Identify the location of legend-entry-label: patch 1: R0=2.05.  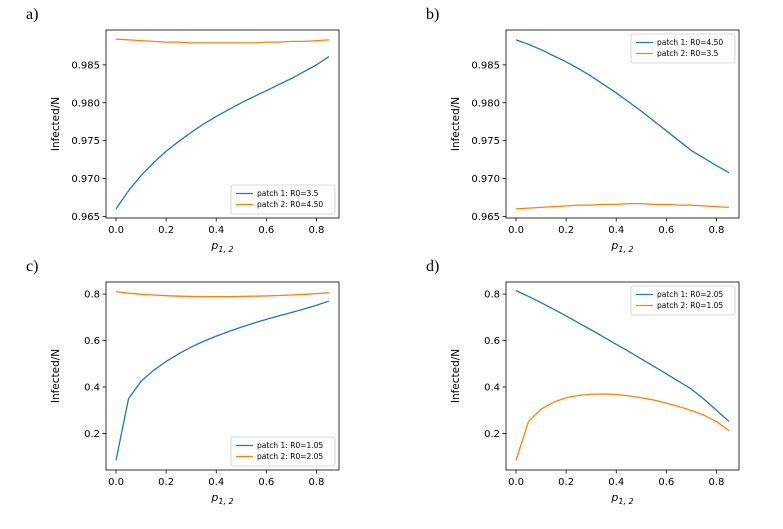
(690, 294).